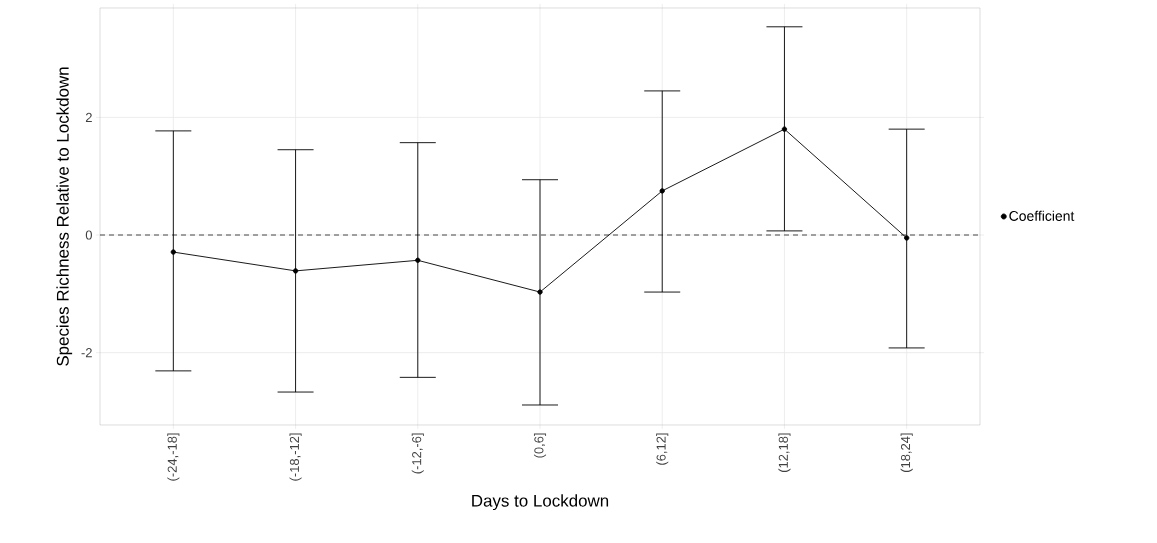 The height and width of the screenshot is (543, 1157). I want to click on x-tick-label: (18,24], so click(906, 453).